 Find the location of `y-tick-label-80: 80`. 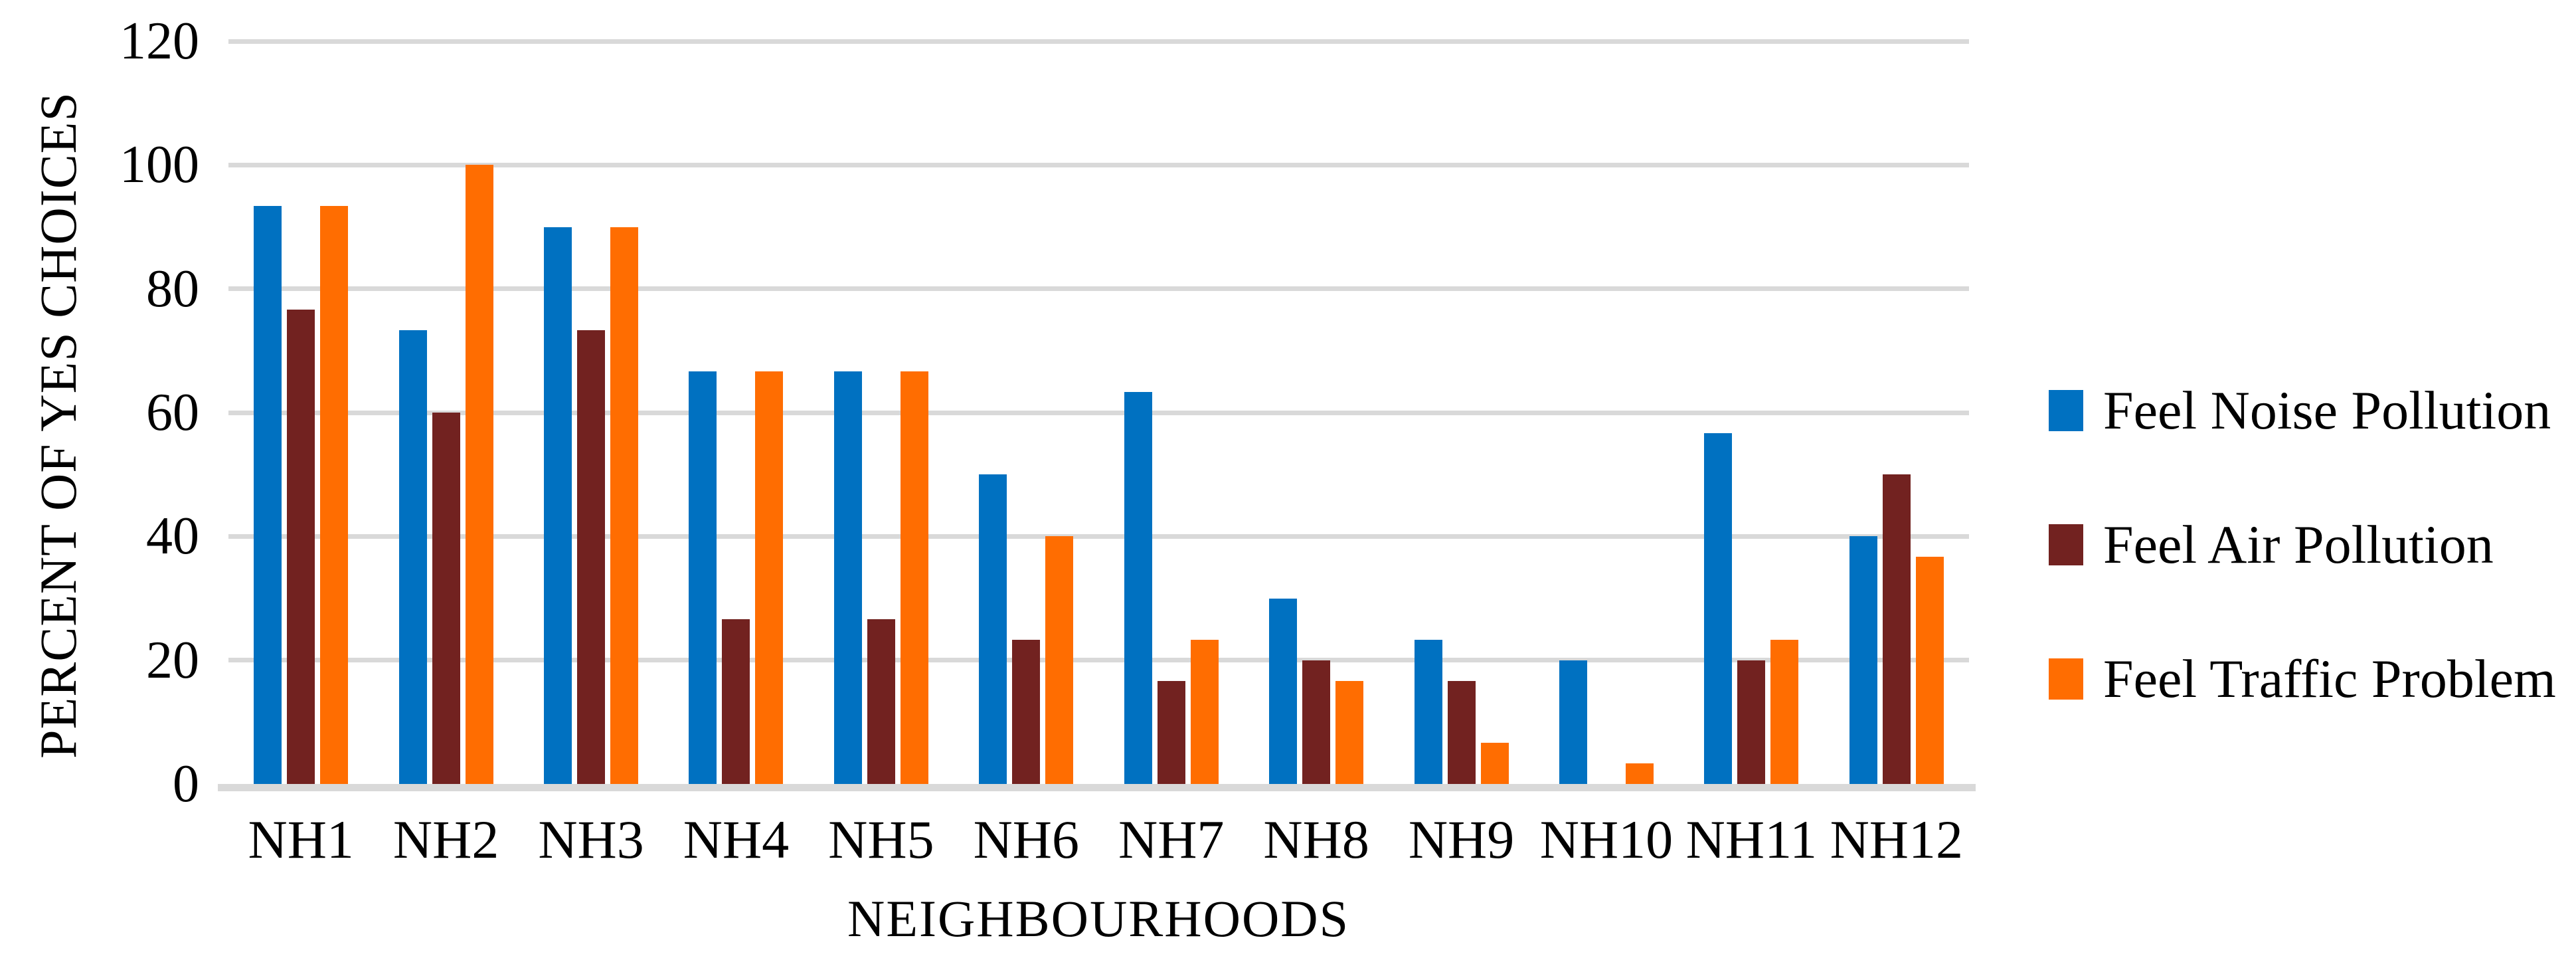

y-tick-label-80: 80 is located at coordinates (172, 289).